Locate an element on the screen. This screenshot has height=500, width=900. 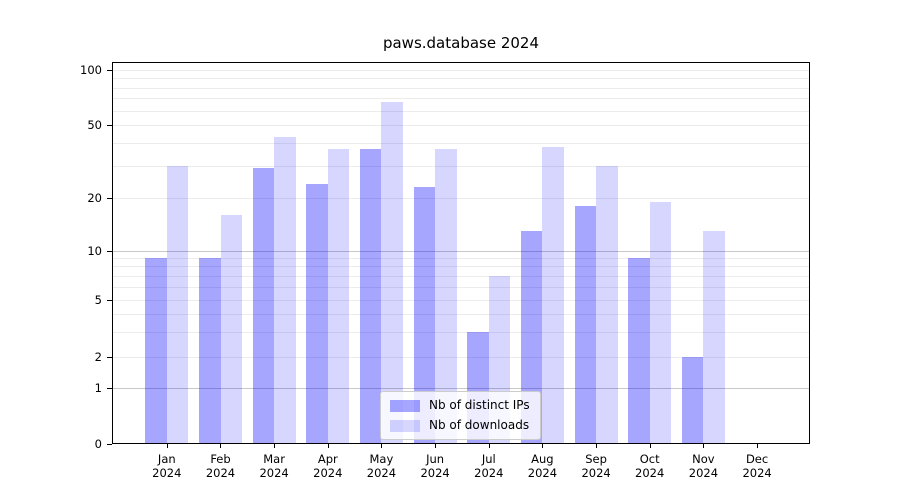
legend-entry-downloads: Nb of downloads is located at coordinates (460, 425).